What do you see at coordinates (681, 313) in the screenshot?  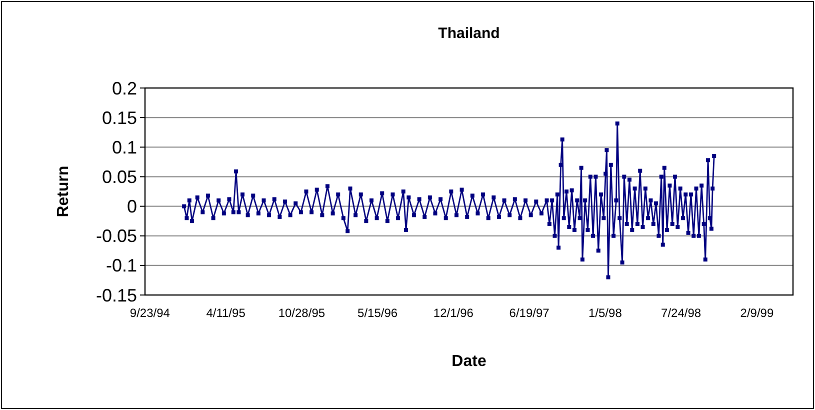 I see `x-tick-label: 7/24/98` at bounding box center [681, 313].